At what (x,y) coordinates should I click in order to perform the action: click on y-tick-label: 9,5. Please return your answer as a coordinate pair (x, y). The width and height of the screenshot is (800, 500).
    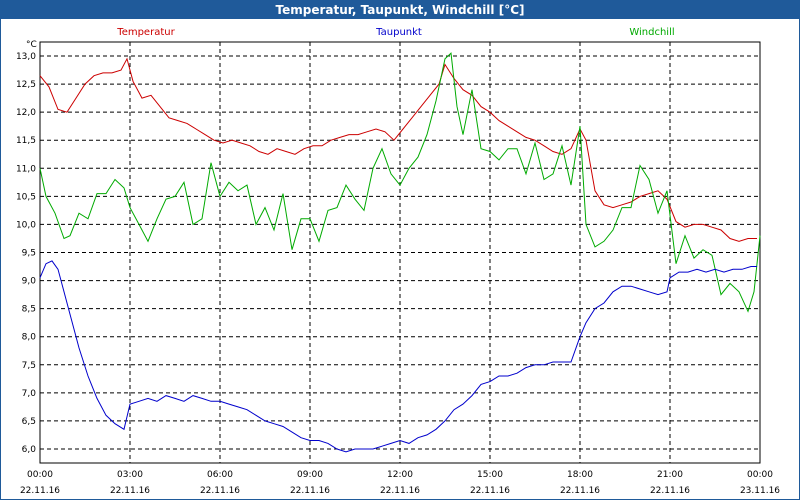
    Looking at the image, I should click on (29, 254).